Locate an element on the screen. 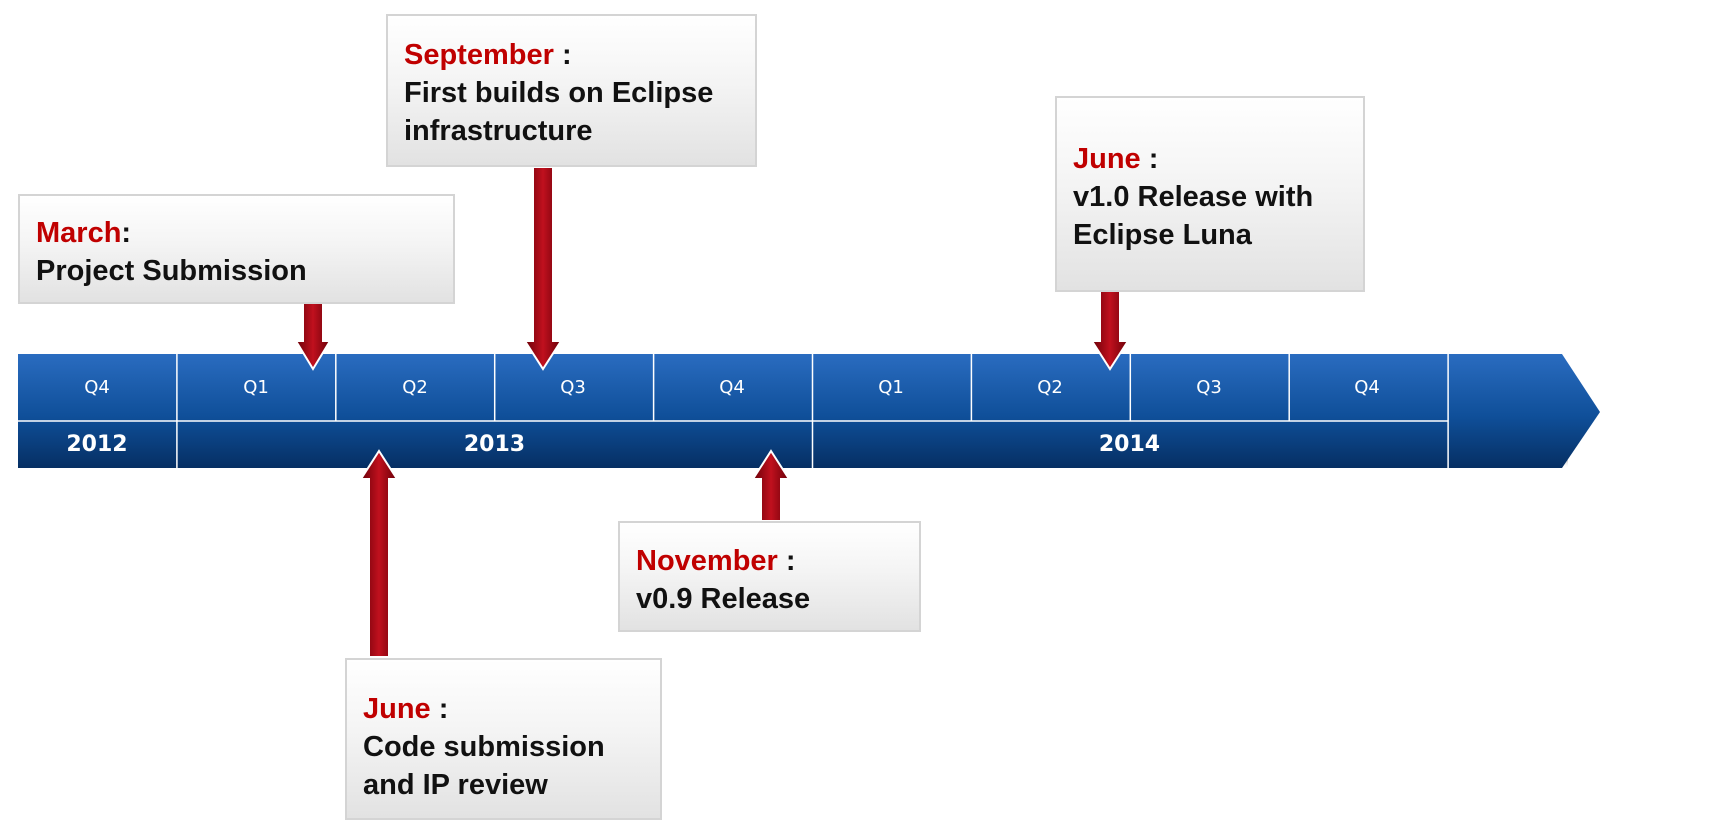  quarter-label-q3-2014: Q3 is located at coordinates (1209, 387).